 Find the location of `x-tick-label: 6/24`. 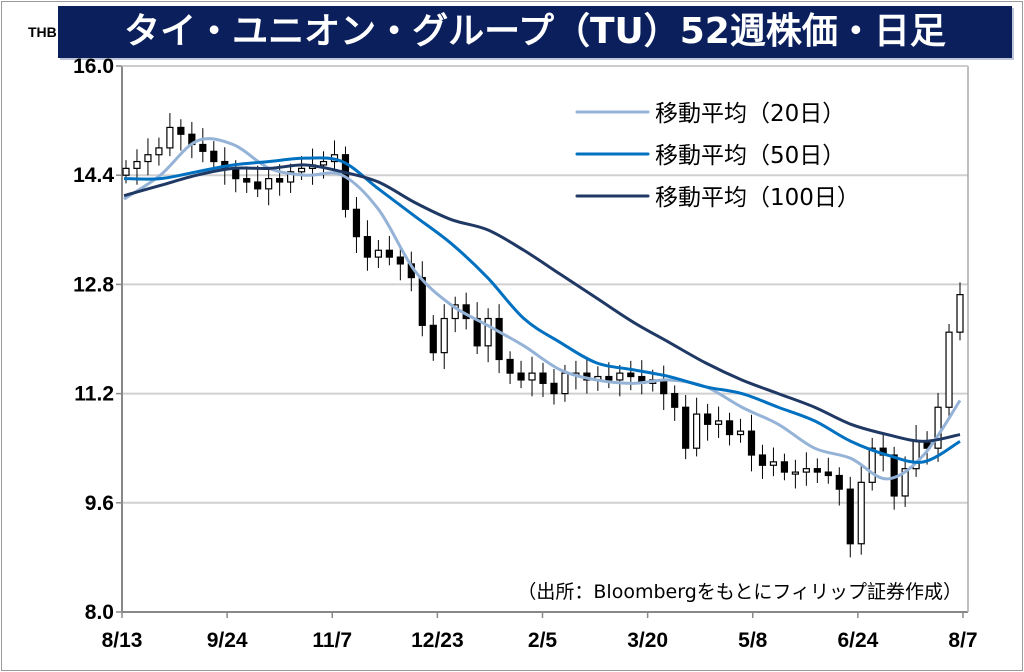

x-tick-label: 6/24 is located at coordinates (857, 640).